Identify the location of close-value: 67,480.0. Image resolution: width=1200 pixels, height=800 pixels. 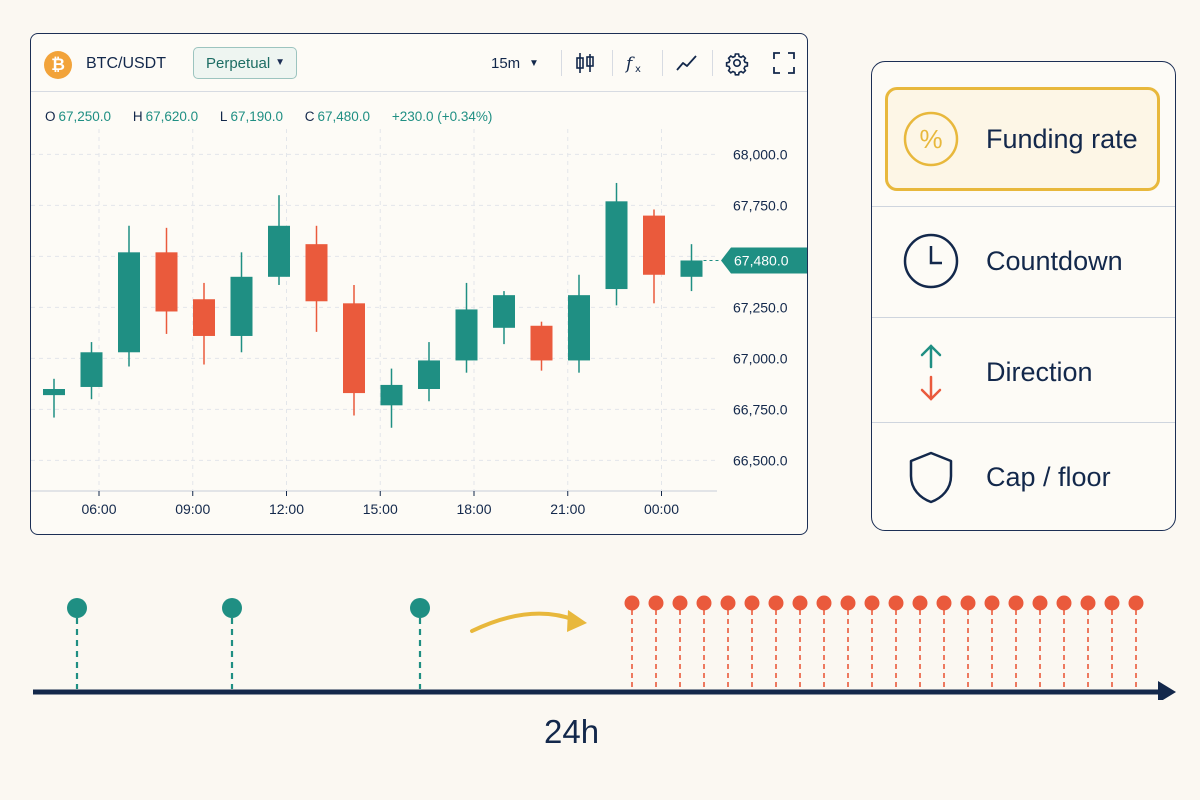
(344, 116).